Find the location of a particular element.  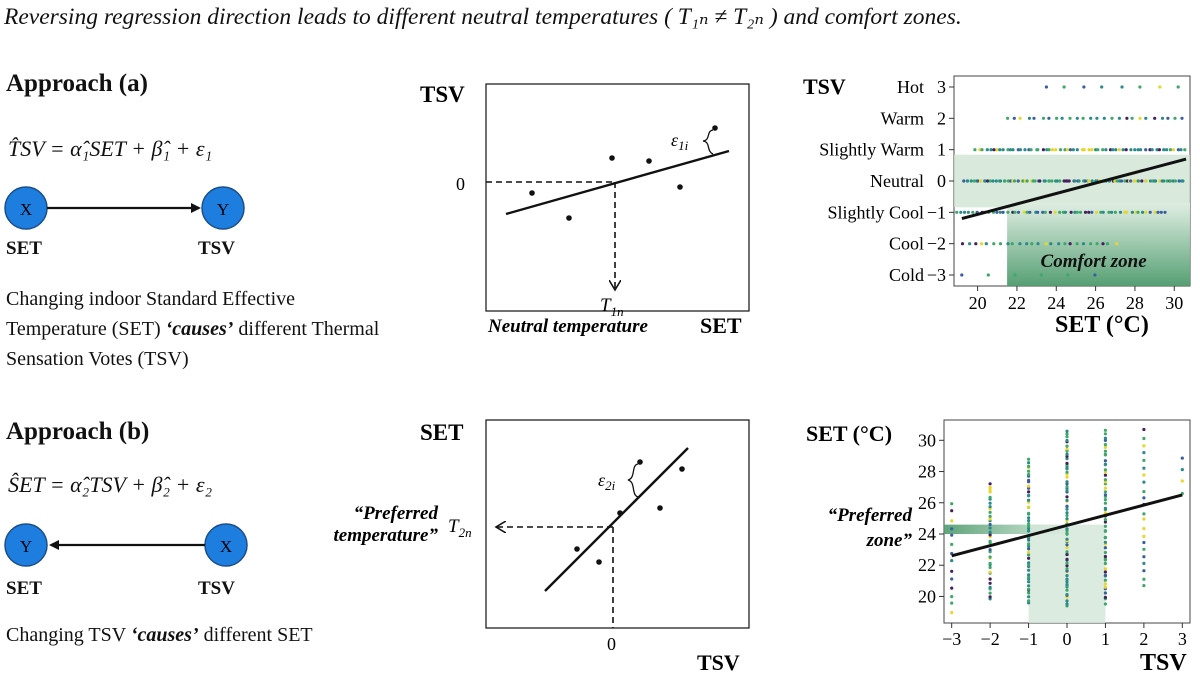

chart1-y-tick-label: Cool is located at coordinates (906, 244).